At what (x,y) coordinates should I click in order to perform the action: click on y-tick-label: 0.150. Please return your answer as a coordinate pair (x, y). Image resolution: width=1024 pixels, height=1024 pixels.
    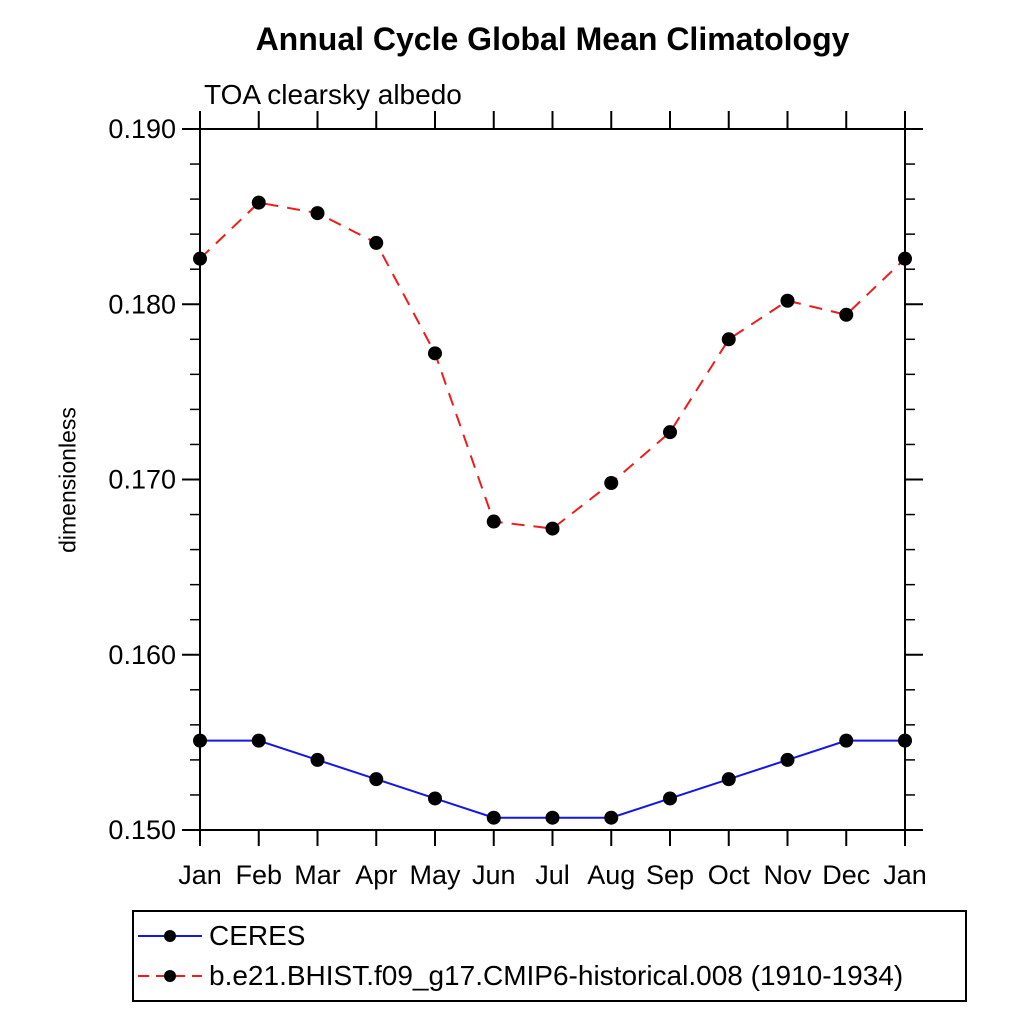
    Looking at the image, I should click on (142, 830).